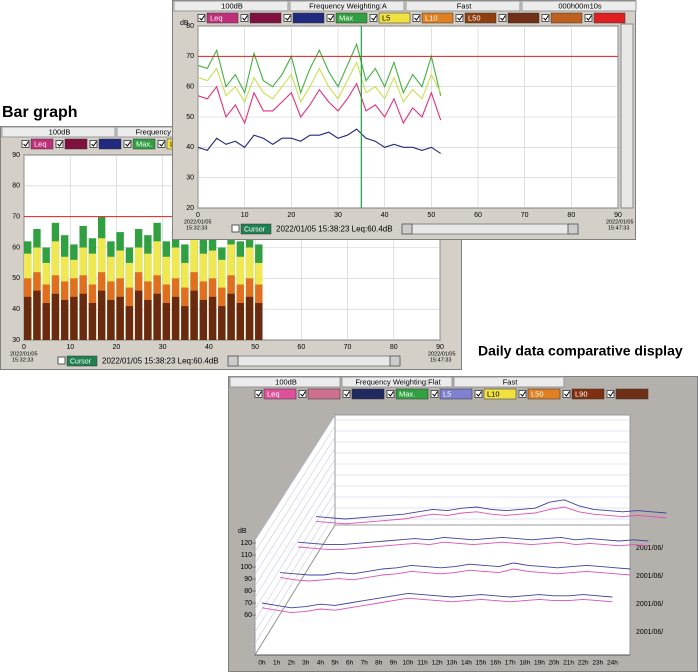 Image resolution: width=698 pixels, height=672 pixels. Describe the element at coordinates (335, 663) in the screenshot. I see `x-tick-label: 5h` at that location.